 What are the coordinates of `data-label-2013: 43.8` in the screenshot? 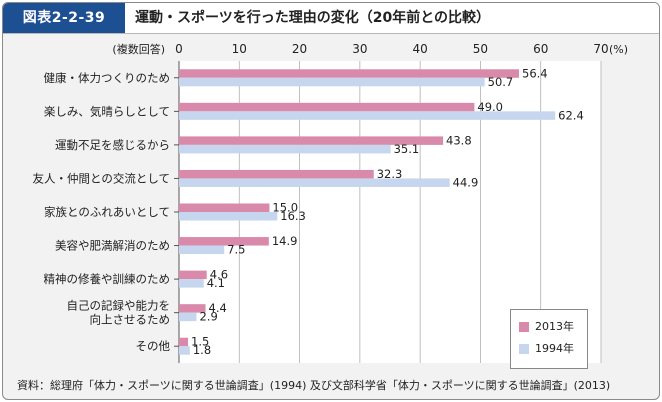 It's located at (459, 140).